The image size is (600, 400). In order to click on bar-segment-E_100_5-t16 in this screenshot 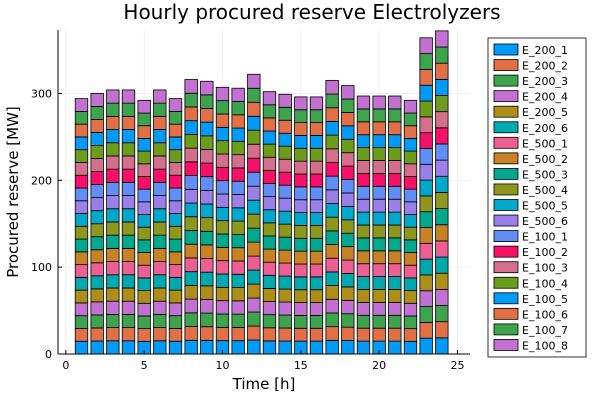, I will do `click(316, 142)`.